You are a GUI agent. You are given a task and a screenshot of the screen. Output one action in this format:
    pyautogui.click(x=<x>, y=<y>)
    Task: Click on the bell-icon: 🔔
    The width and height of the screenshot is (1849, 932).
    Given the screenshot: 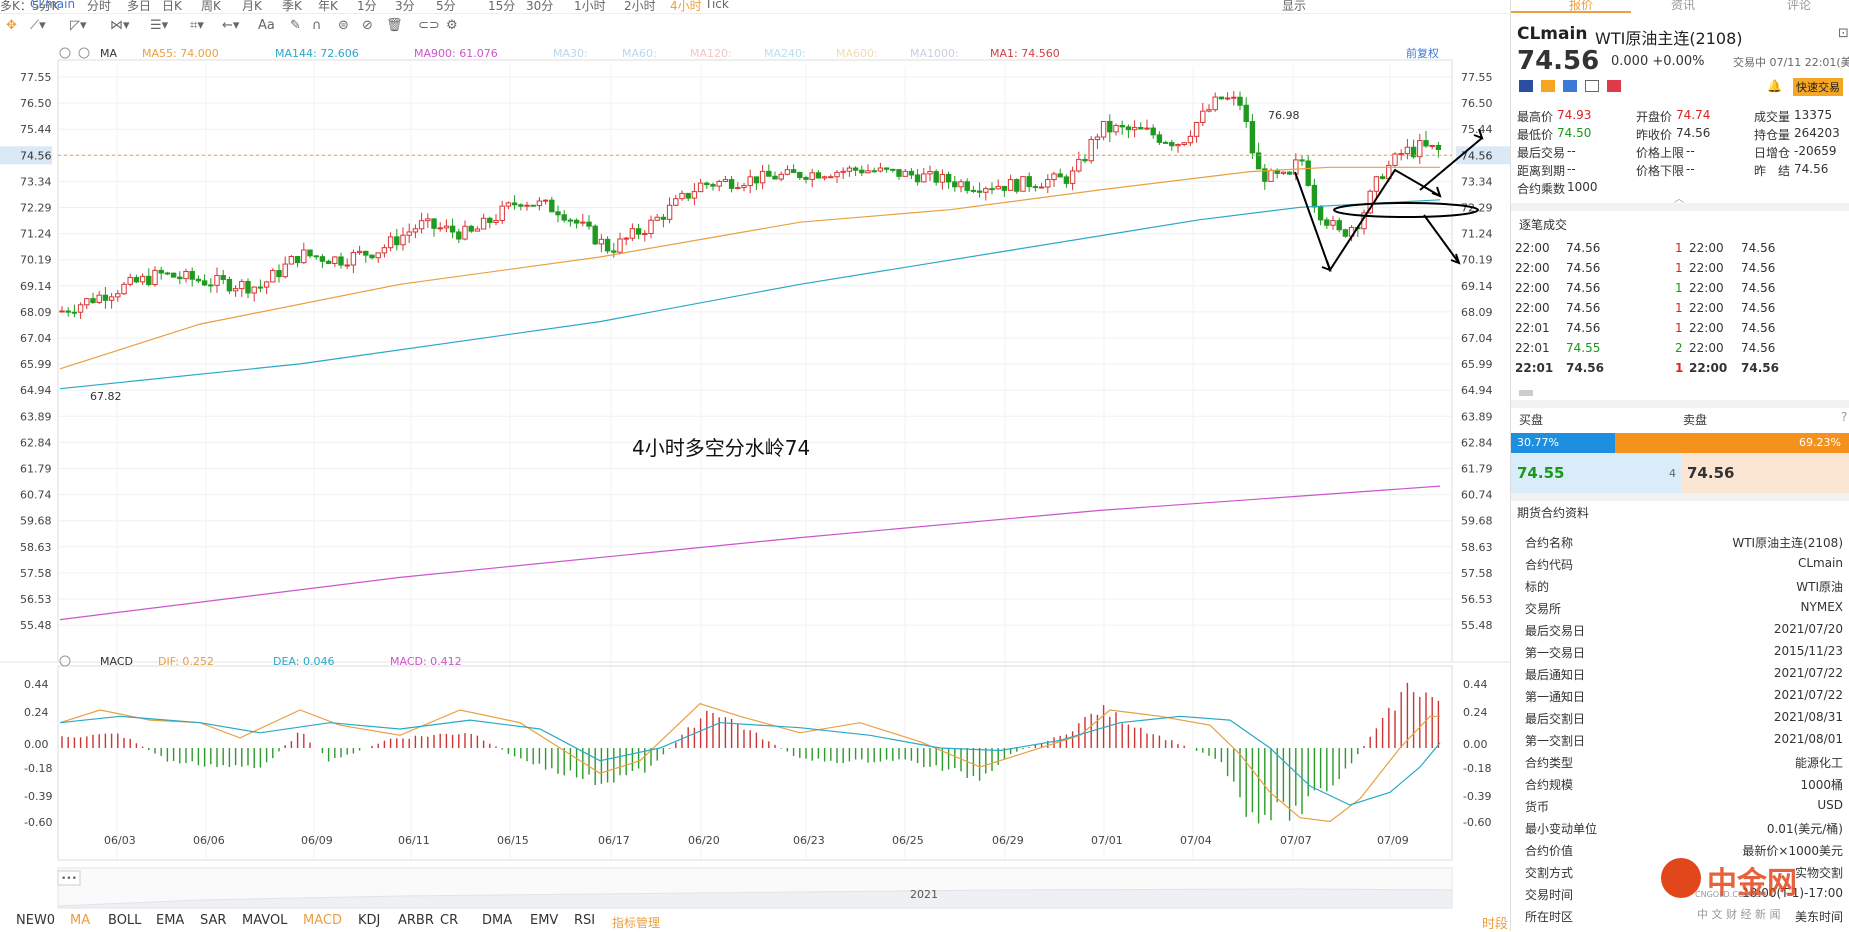 What is the action you would take?
    pyautogui.click(x=1774, y=86)
    